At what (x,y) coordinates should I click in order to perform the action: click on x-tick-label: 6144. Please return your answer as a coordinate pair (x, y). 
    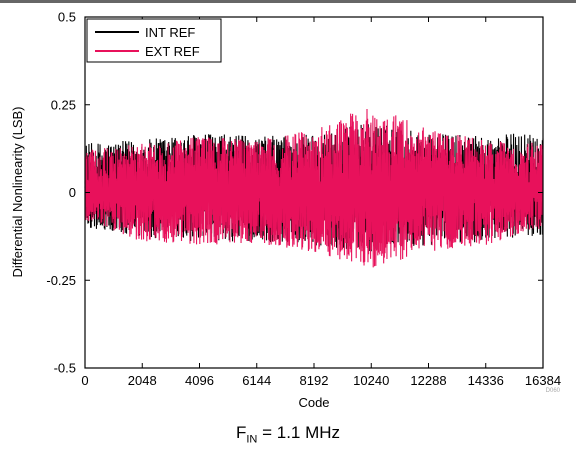
    Looking at the image, I should click on (256, 380).